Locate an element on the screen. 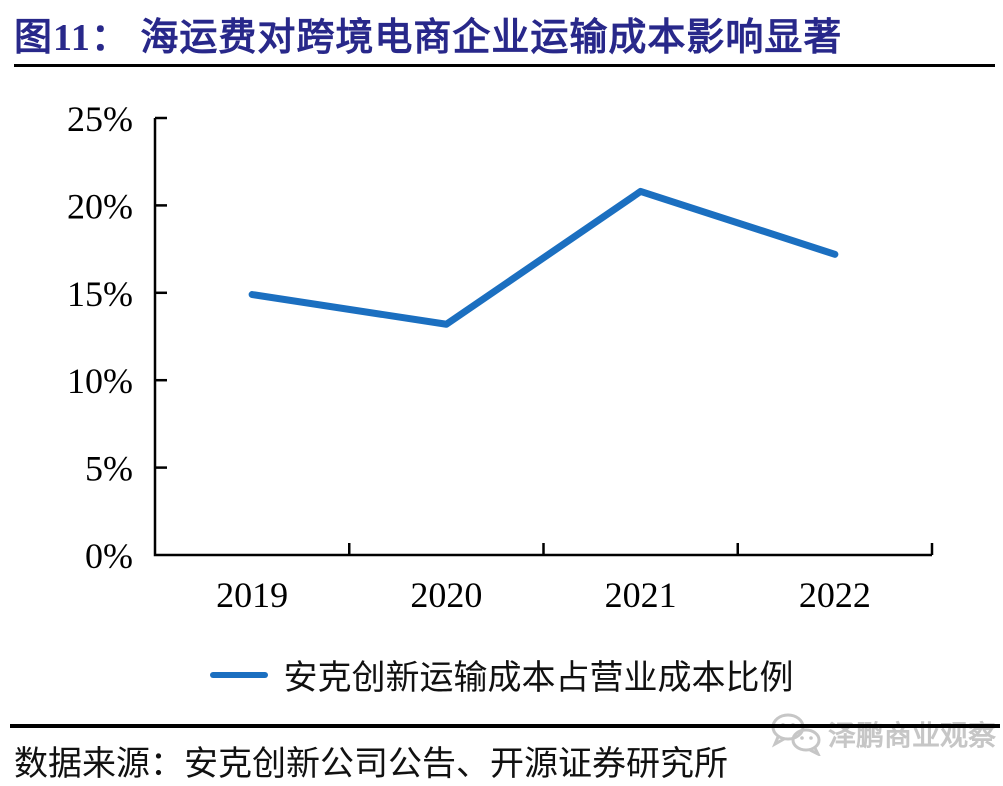  legend-label: 安克创新运输成本占营业成本比例 is located at coordinates (538, 678).